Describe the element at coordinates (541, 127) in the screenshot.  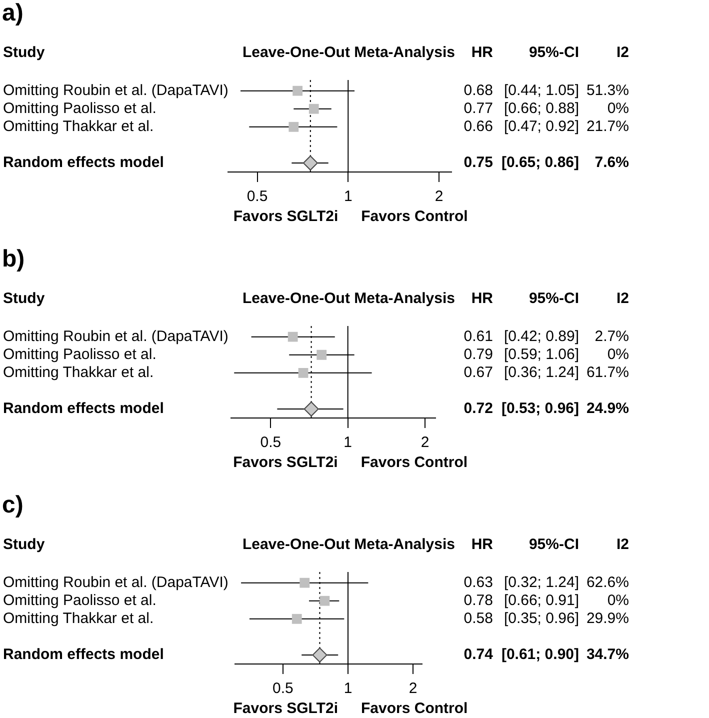
I see `text: [0.47; 0.92]` at that location.